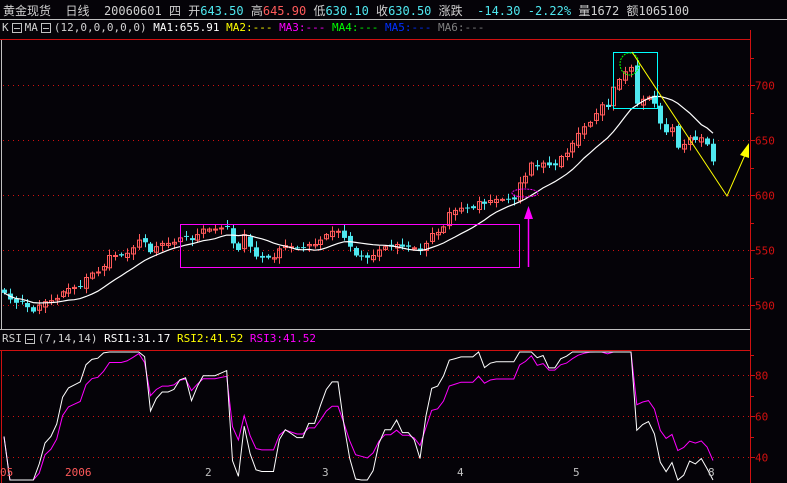 The image size is (787, 483). What do you see at coordinates (688, 124) in the screenshot?
I see `forecast-line` at bounding box center [688, 124].